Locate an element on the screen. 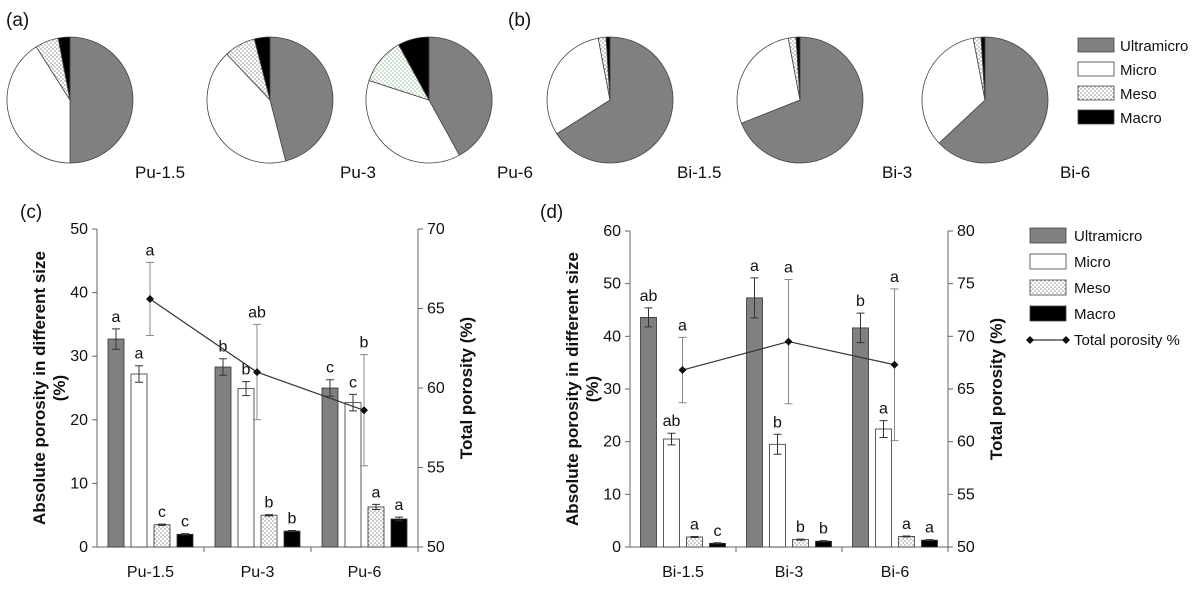 This screenshot has width=1200, height=590. sig-letter-bi-1-5-micro: ab is located at coordinates (672, 421).